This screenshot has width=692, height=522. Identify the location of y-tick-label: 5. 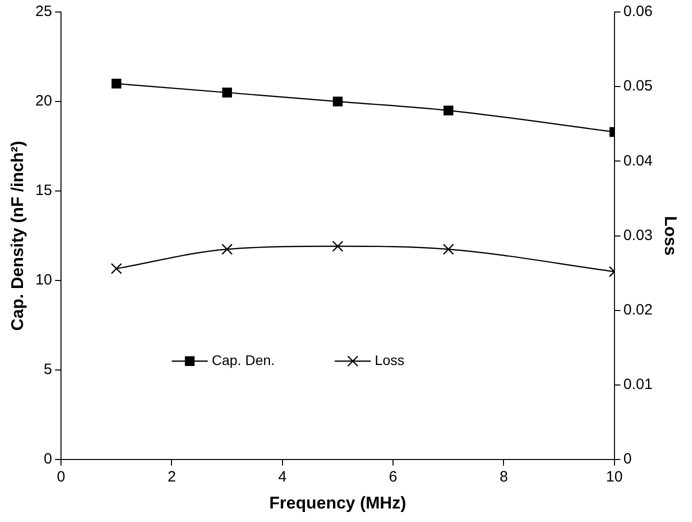
(48, 369).